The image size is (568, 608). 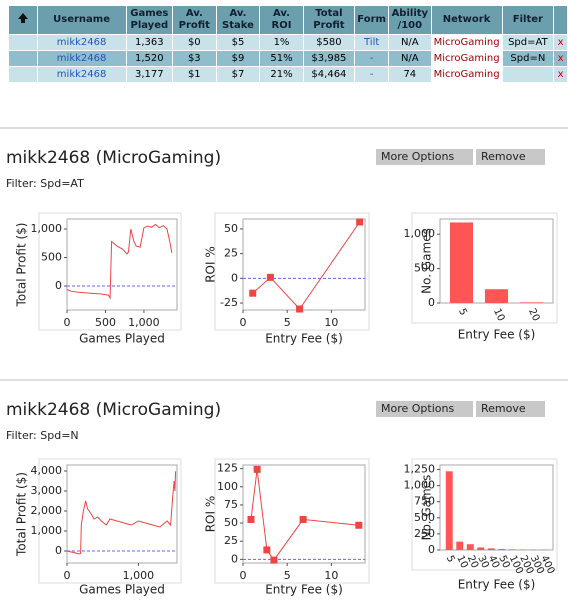 What do you see at coordinates (144, 322) in the screenshot?
I see `x-tick-label: 1,000` at bounding box center [144, 322].